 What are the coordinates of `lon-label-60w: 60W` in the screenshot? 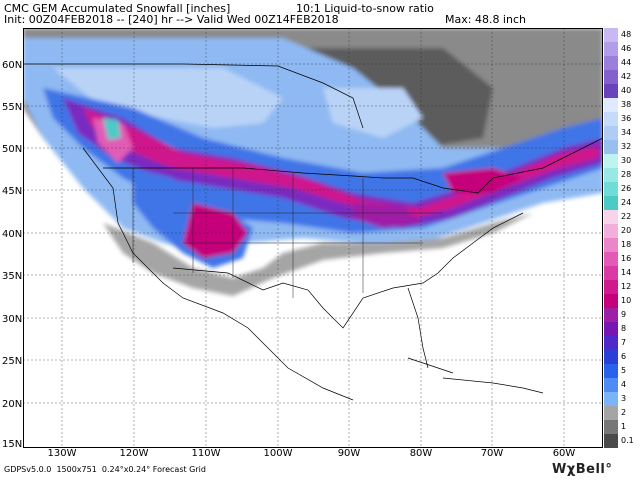 It's located at (564, 453).